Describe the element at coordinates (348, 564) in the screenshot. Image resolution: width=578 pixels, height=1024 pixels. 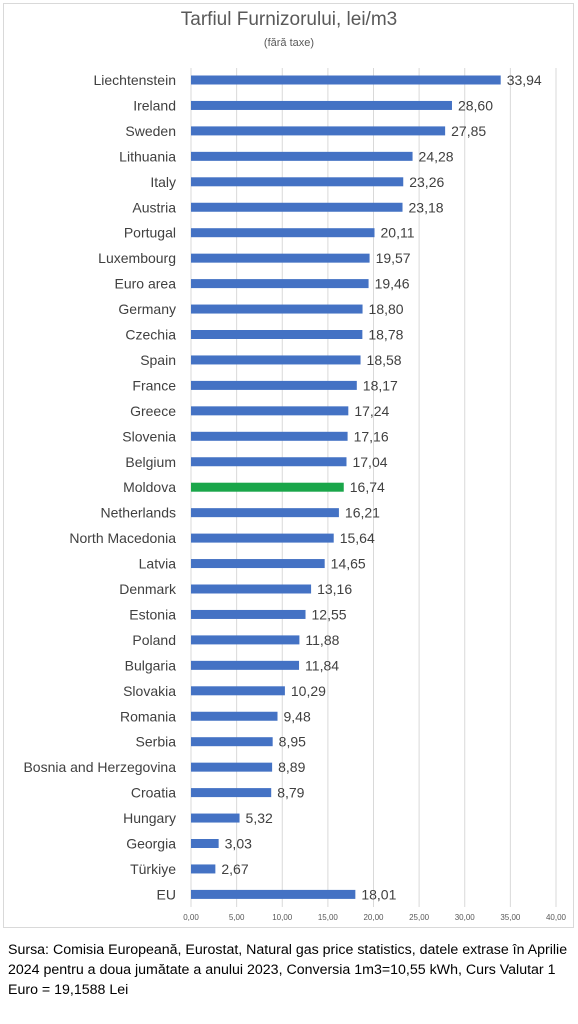
I see `value-label: 14,65` at that location.